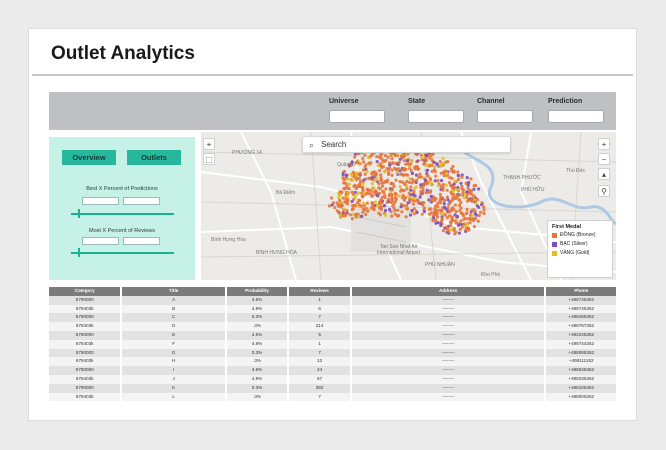 Image resolution: width=666 pixels, height=450 pixels. I want to click on outlets-button: Outlets, so click(154, 157).